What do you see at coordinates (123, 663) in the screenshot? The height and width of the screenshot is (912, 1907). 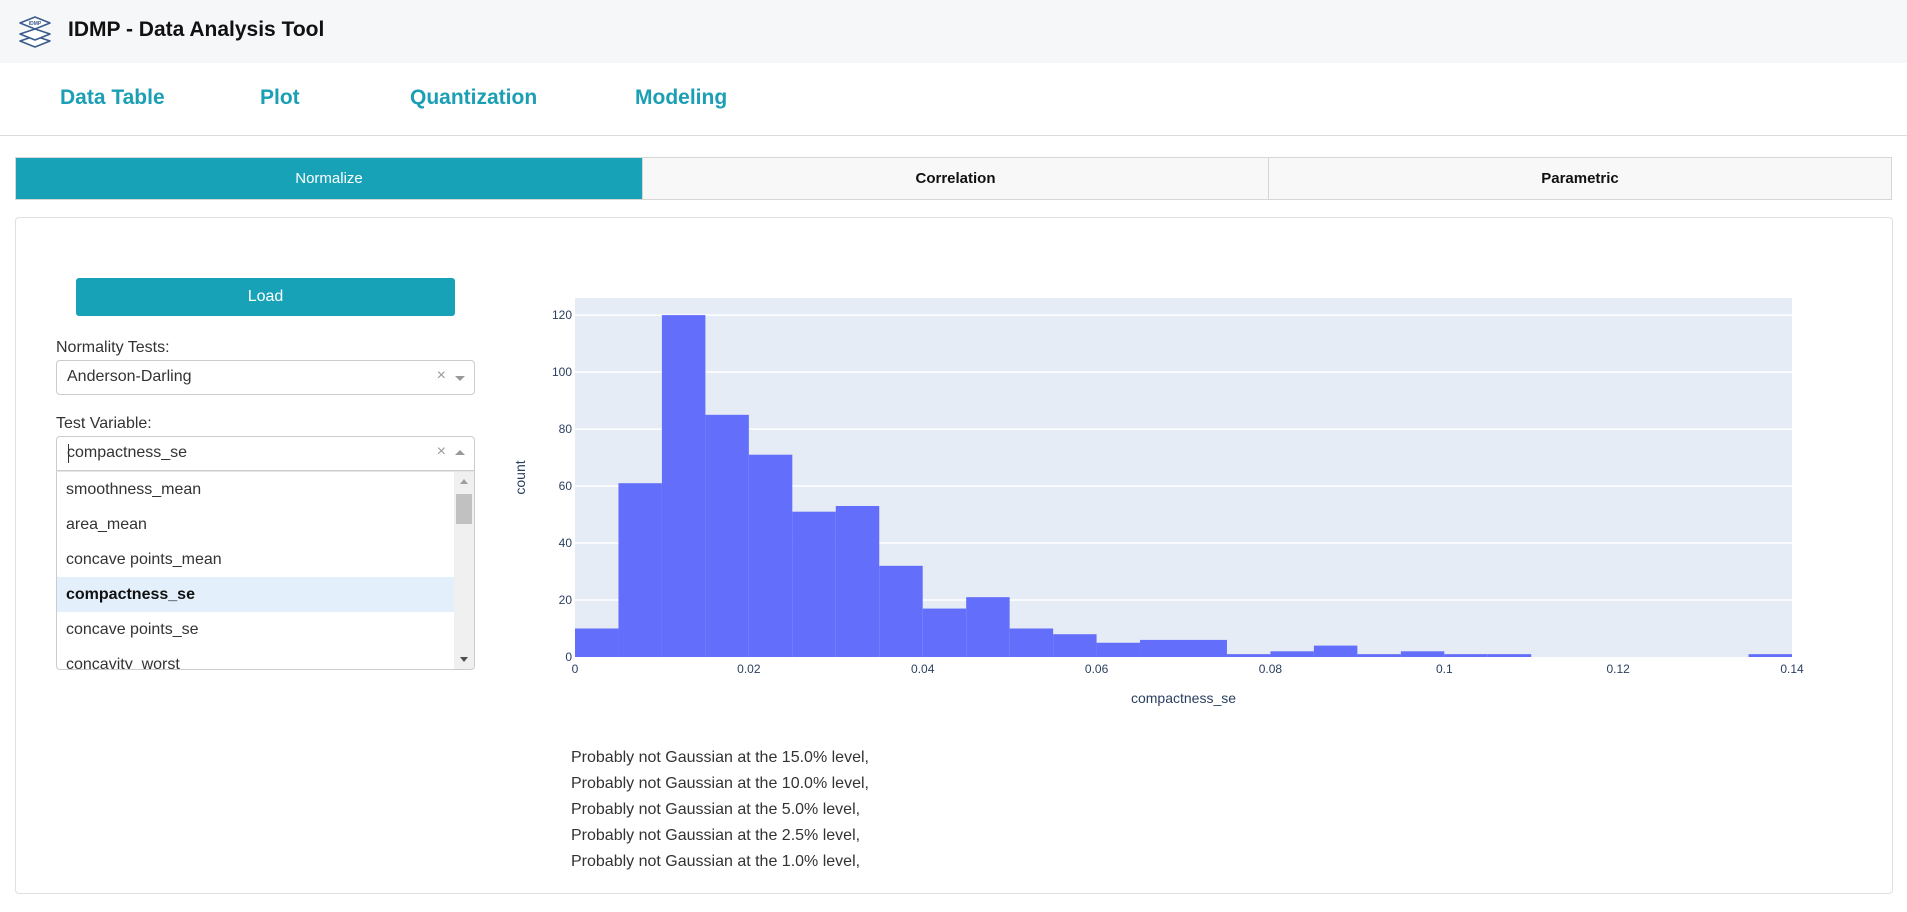 I see `dropdown-option: concavity_worst` at bounding box center [123, 663].